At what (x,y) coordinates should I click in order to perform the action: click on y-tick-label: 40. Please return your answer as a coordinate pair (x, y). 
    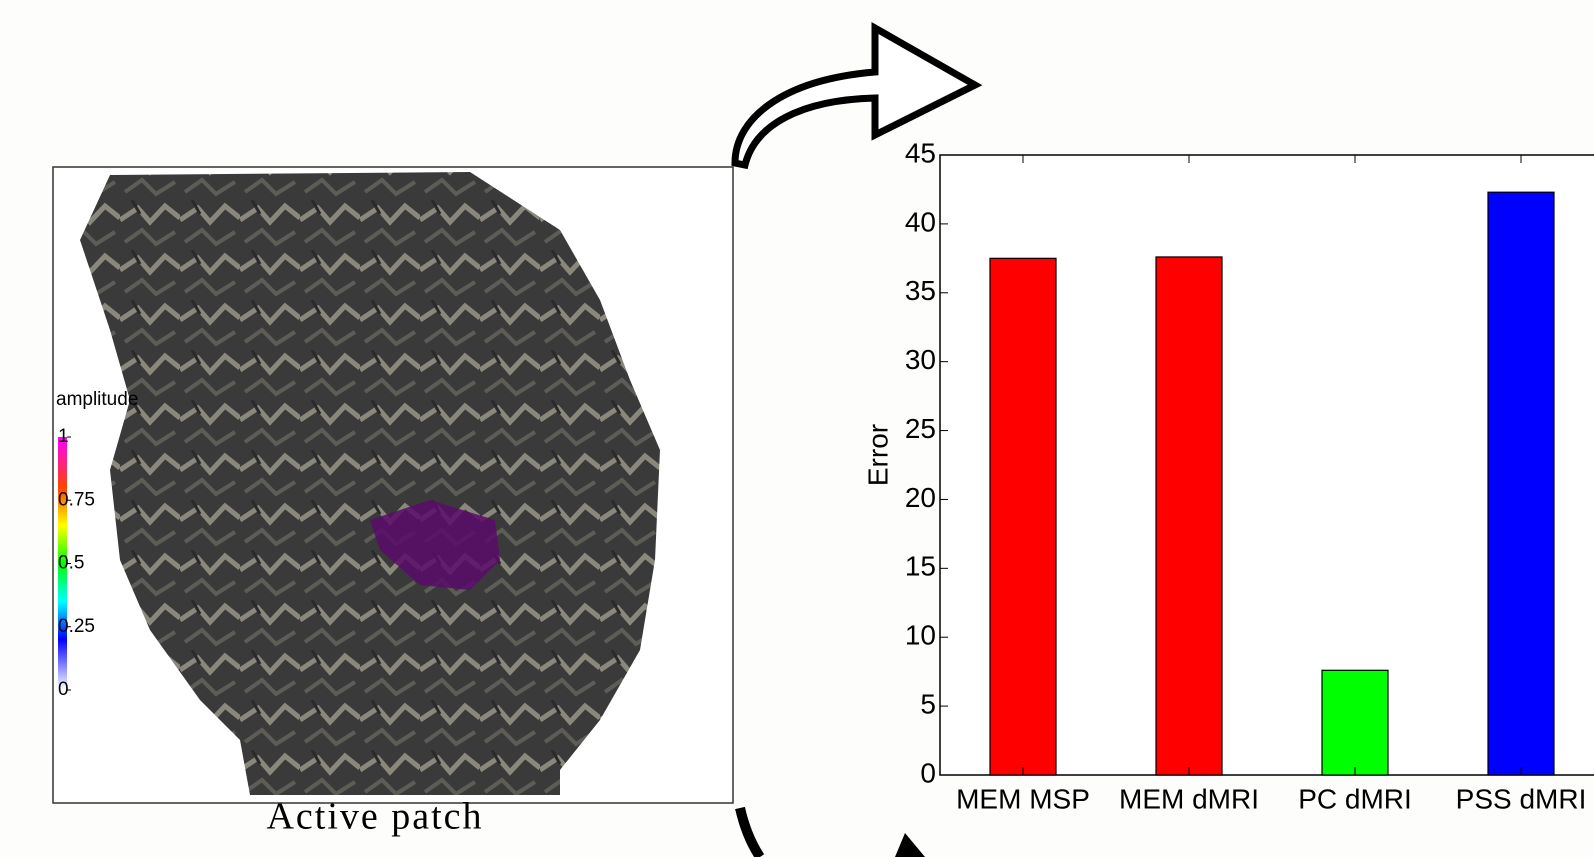
    Looking at the image, I should click on (920, 221).